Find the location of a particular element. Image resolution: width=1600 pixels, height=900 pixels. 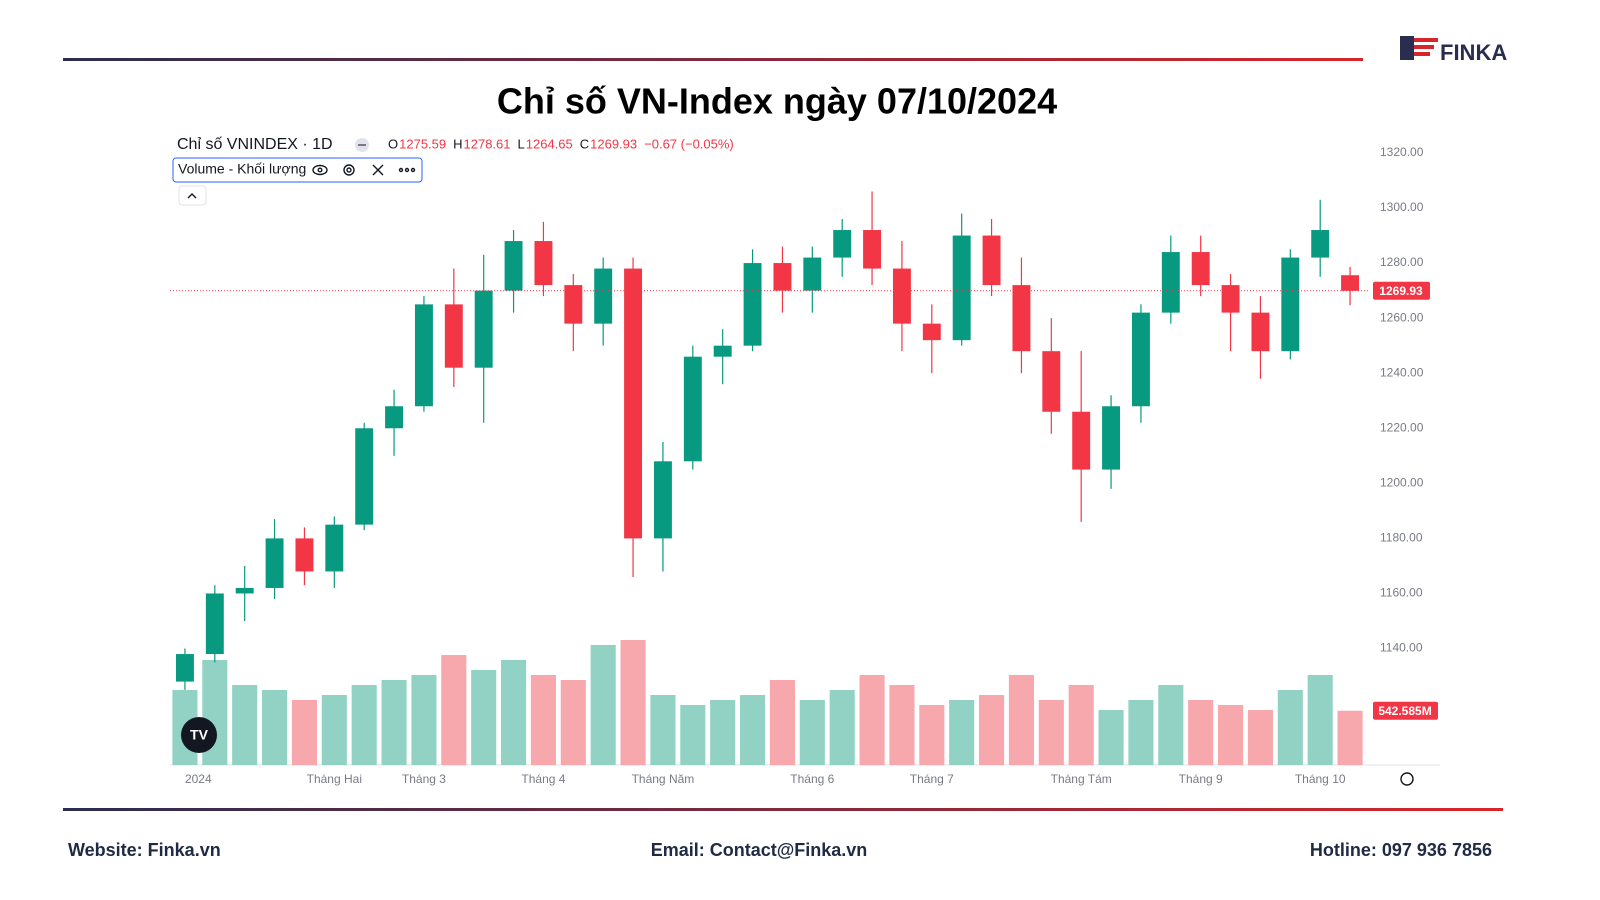

indicator-pill is located at coordinates (297, 170).